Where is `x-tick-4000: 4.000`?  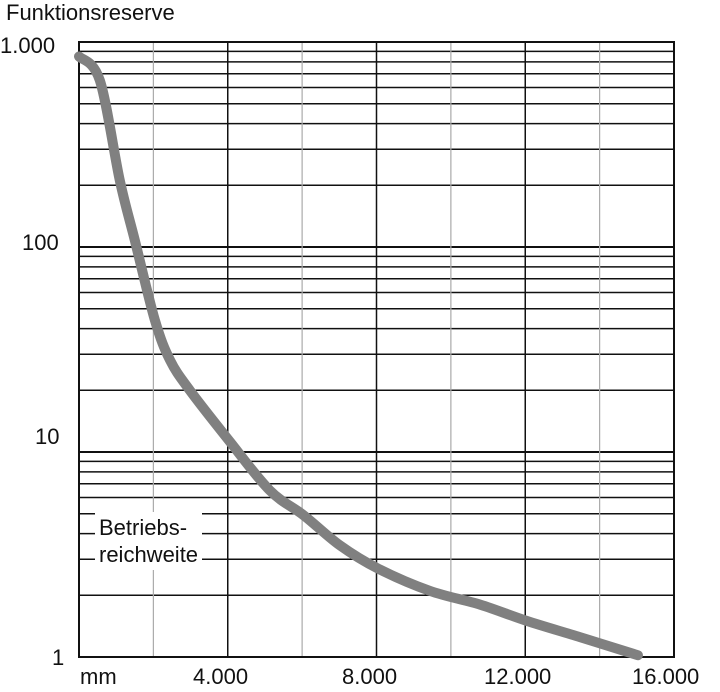 x-tick-4000: 4.000 is located at coordinates (221, 676).